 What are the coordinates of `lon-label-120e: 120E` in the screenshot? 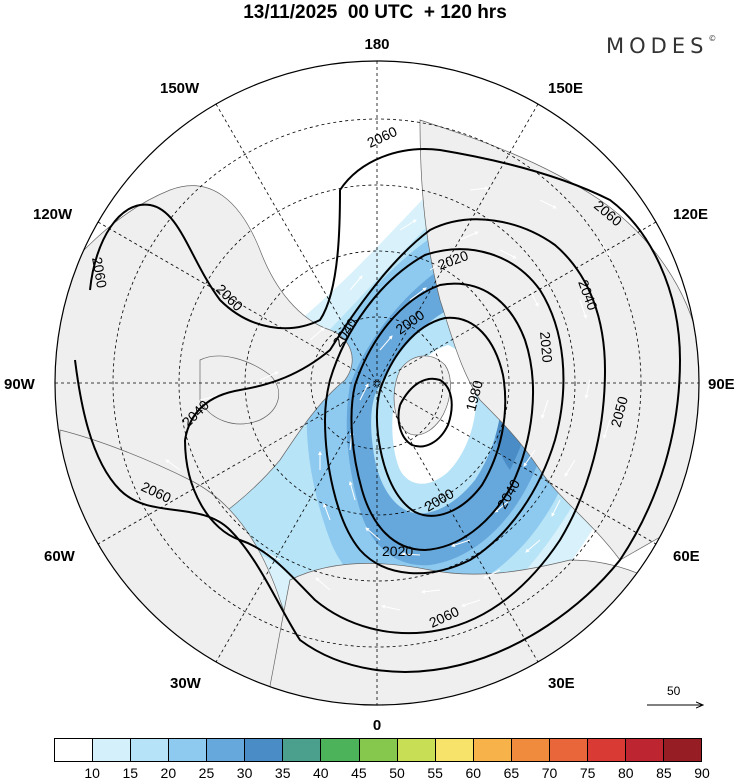 It's located at (690, 214).